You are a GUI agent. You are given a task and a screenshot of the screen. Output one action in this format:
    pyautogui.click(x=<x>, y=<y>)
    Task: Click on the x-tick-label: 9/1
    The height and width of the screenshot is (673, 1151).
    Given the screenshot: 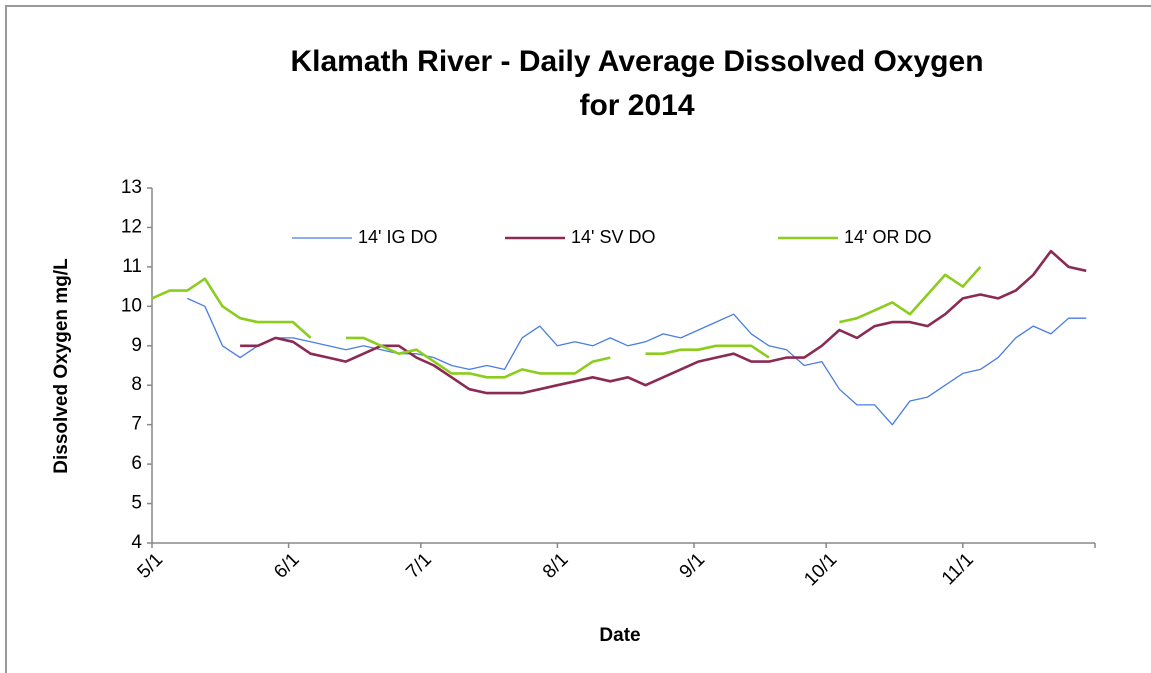 What is the action you would take?
    pyautogui.click(x=693, y=566)
    